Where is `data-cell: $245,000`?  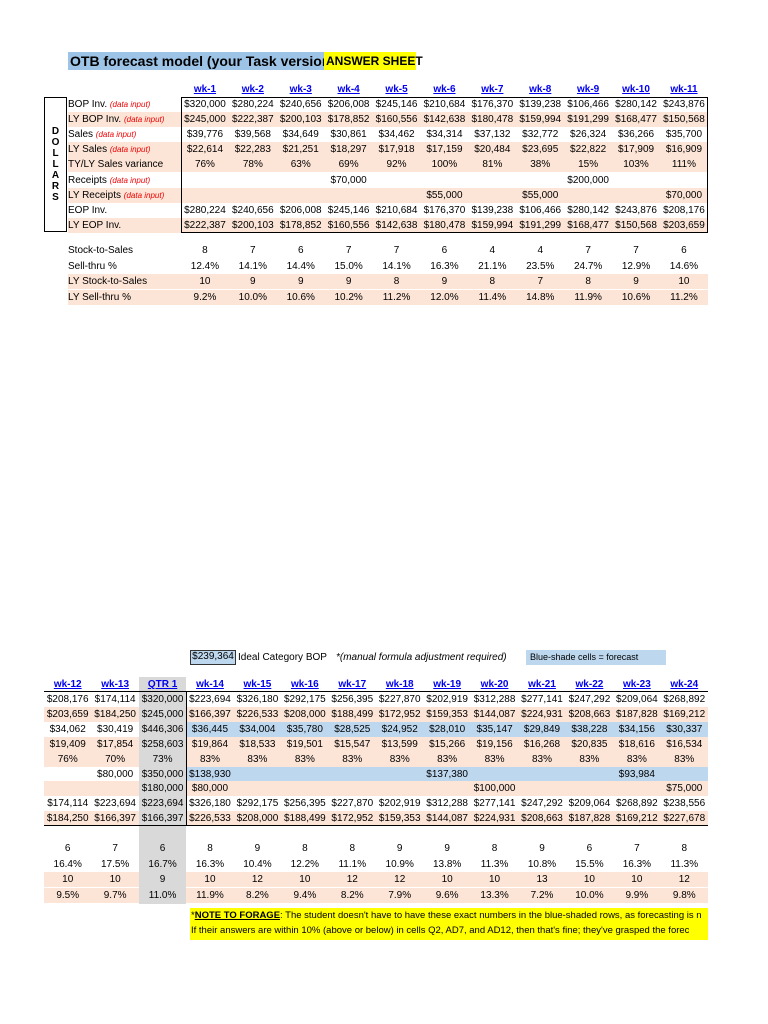 data-cell: $245,000 is located at coordinates (162, 714).